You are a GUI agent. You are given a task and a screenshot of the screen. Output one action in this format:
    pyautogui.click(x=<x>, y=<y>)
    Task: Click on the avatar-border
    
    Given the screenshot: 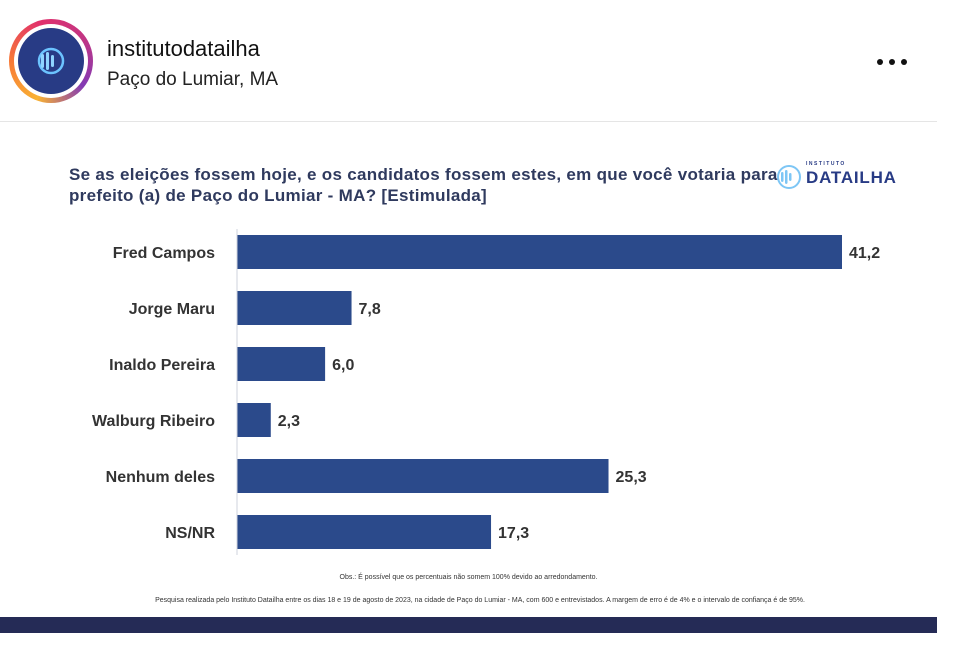 What is the action you would take?
    pyautogui.click(x=51, y=61)
    